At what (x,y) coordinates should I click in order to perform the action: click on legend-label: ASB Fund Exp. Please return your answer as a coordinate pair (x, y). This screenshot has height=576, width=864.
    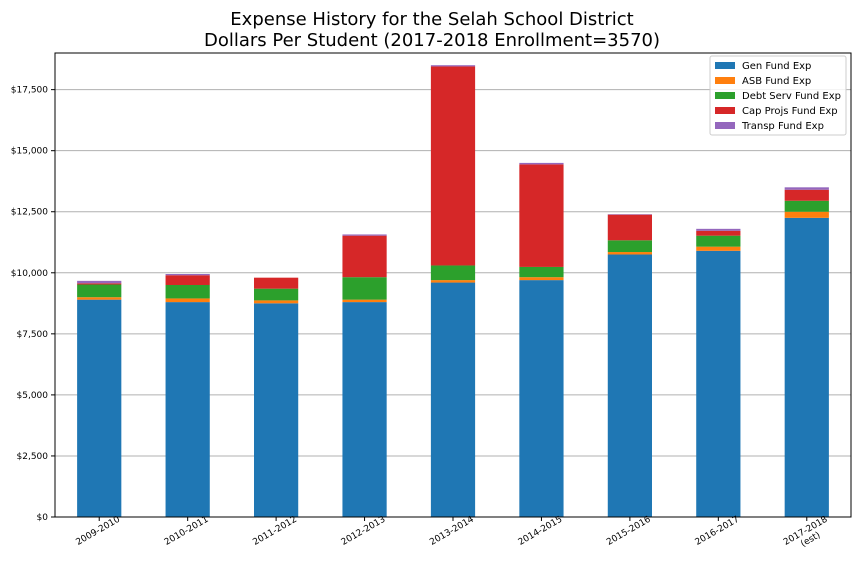
    Looking at the image, I should click on (776, 81).